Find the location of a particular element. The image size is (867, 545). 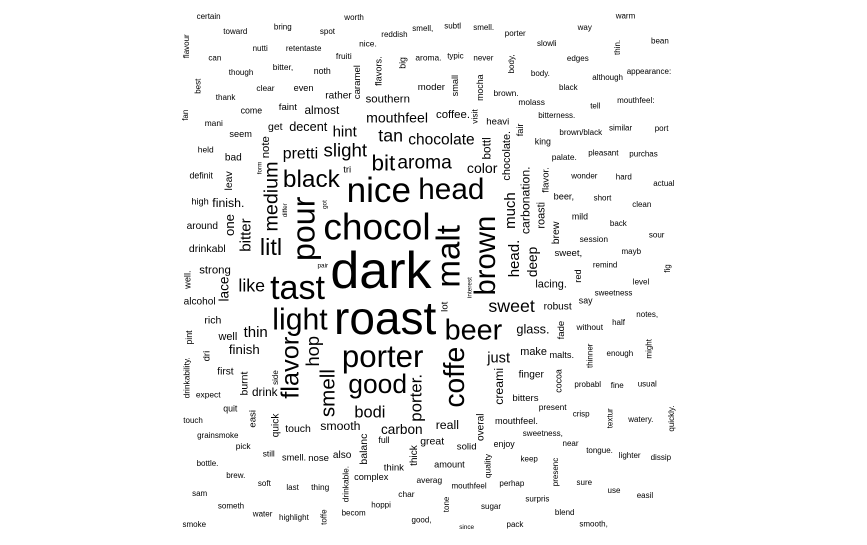

cloud-word: worth is located at coordinates (353, 17).